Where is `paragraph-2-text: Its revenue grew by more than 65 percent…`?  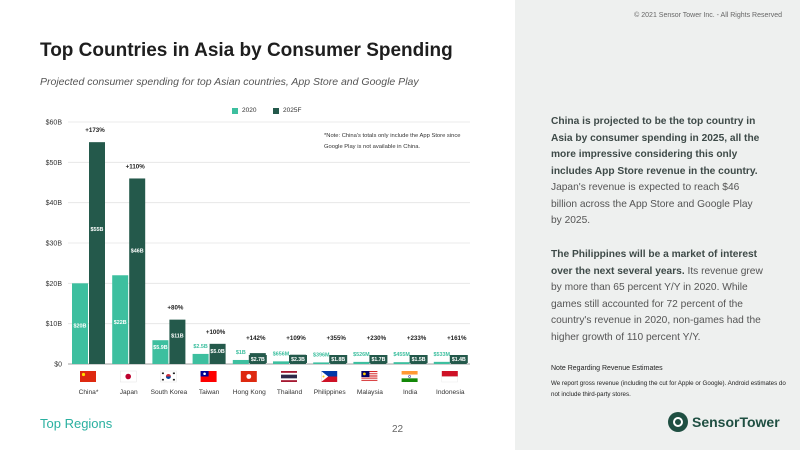 paragraph-2-text: Its revenue grew by more than 65 percent… is located at coordinates (657, 304).